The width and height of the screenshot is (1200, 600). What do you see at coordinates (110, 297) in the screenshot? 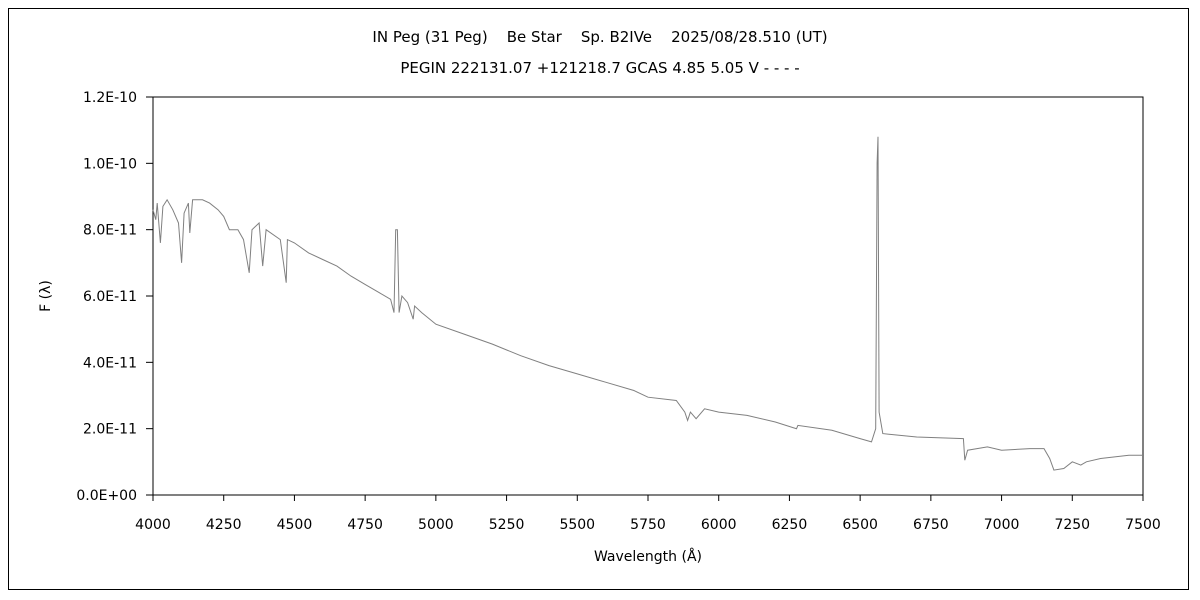
I see `y-tick-label: 6.0E-11` at bounding box center [110, 297].